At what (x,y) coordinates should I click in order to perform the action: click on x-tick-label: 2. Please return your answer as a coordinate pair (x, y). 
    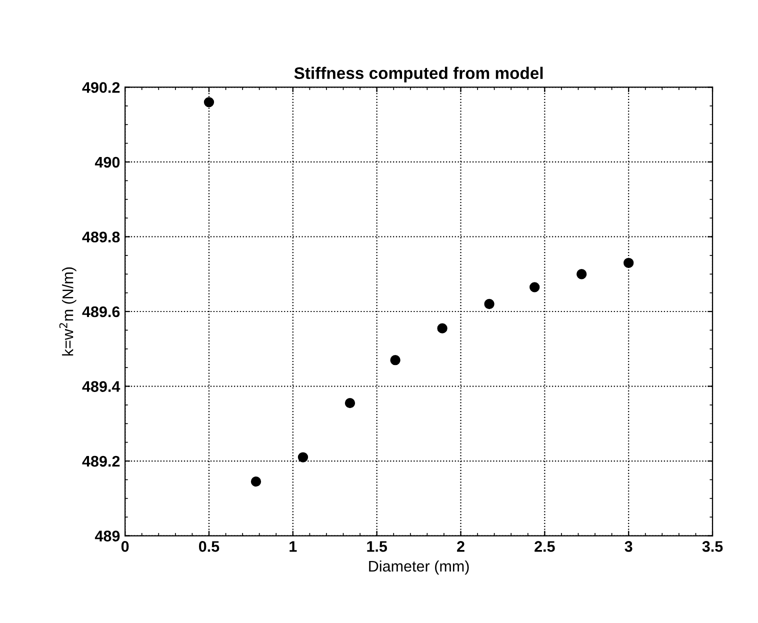
    Looking at the image, I should click on (460, 546).